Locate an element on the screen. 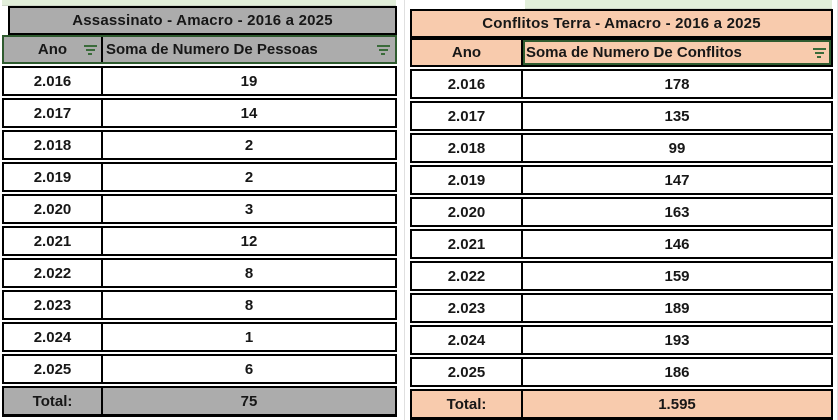 Image resolution: width=838 pixels, height=420 pixels. value-cell: 1 is located at coordinates (249, 337).